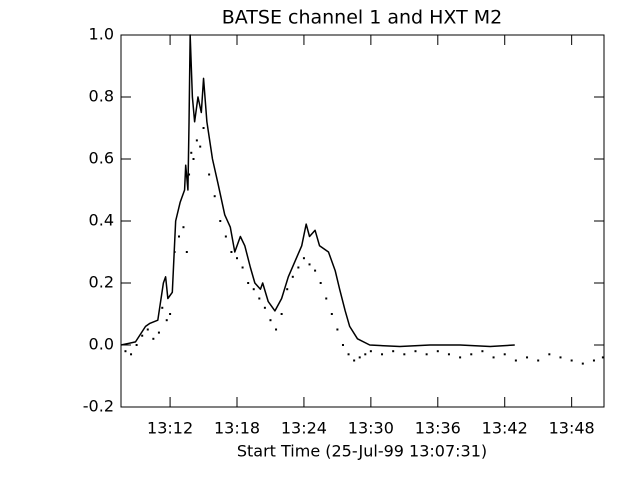 The width and height of the screenshot is (640, 480). Describe the element at coordinates (371, 428) in the screenshot. I see `x-tick-label: 13:30` at that location.